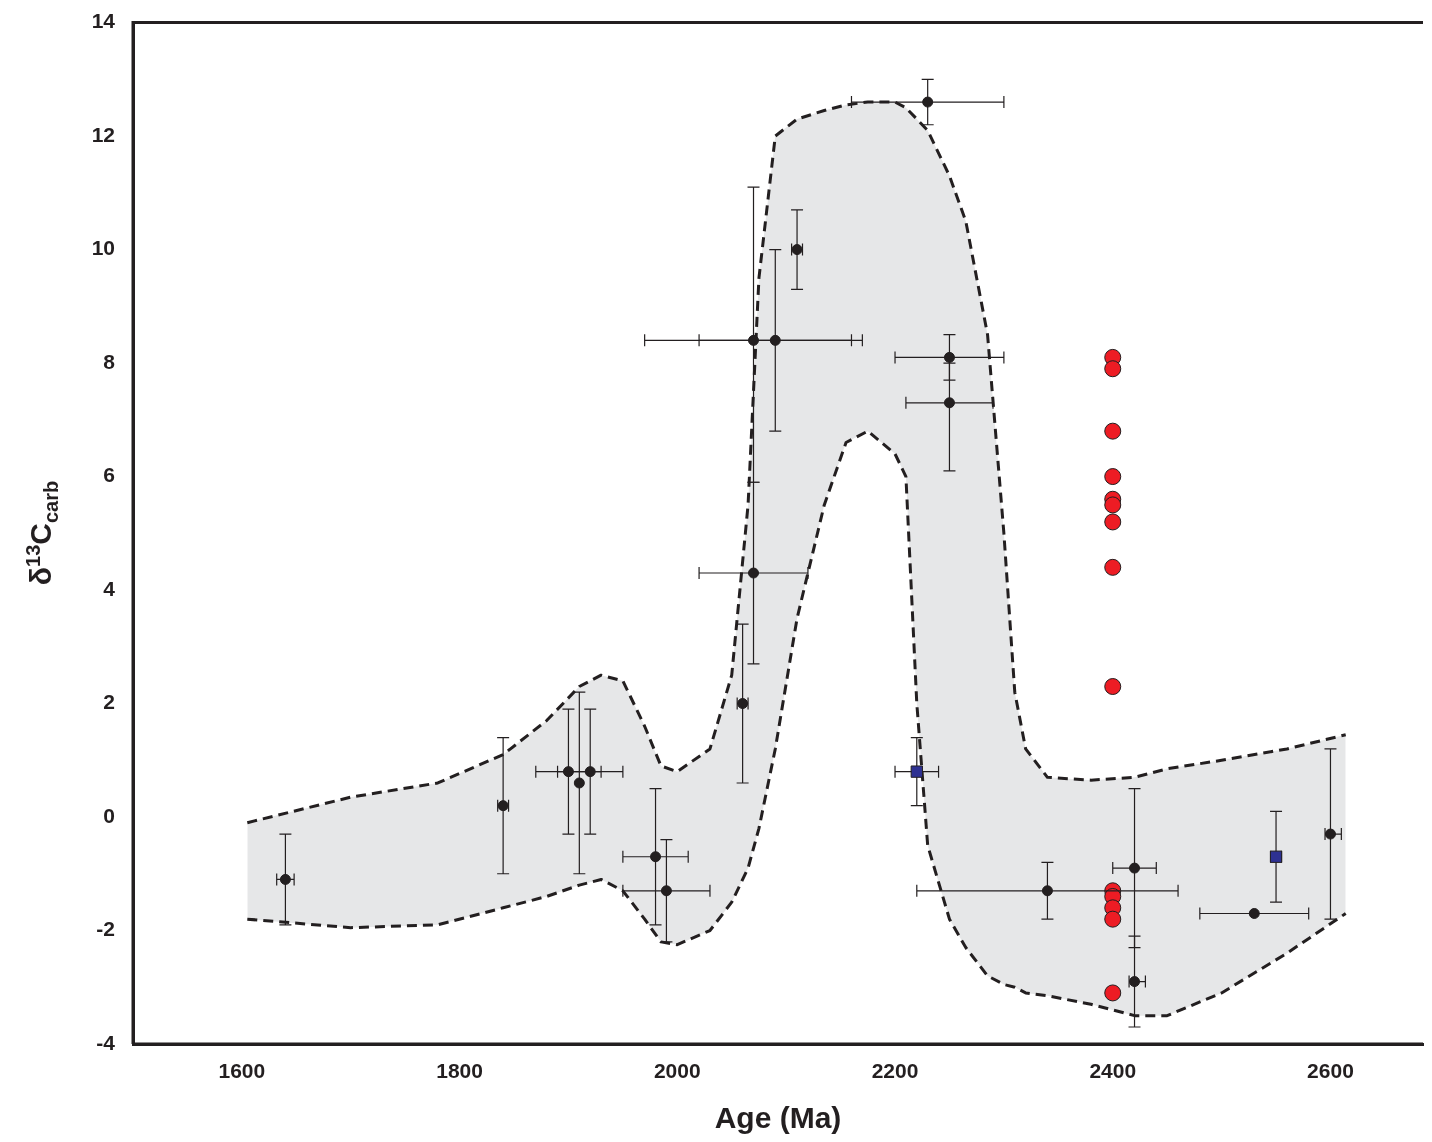 The height and width of the screenshot is (1142, 1432). Describe the element at coordinates (1330, 1071) in the screenshot. I see `x-tick-label: 2600` at that location.